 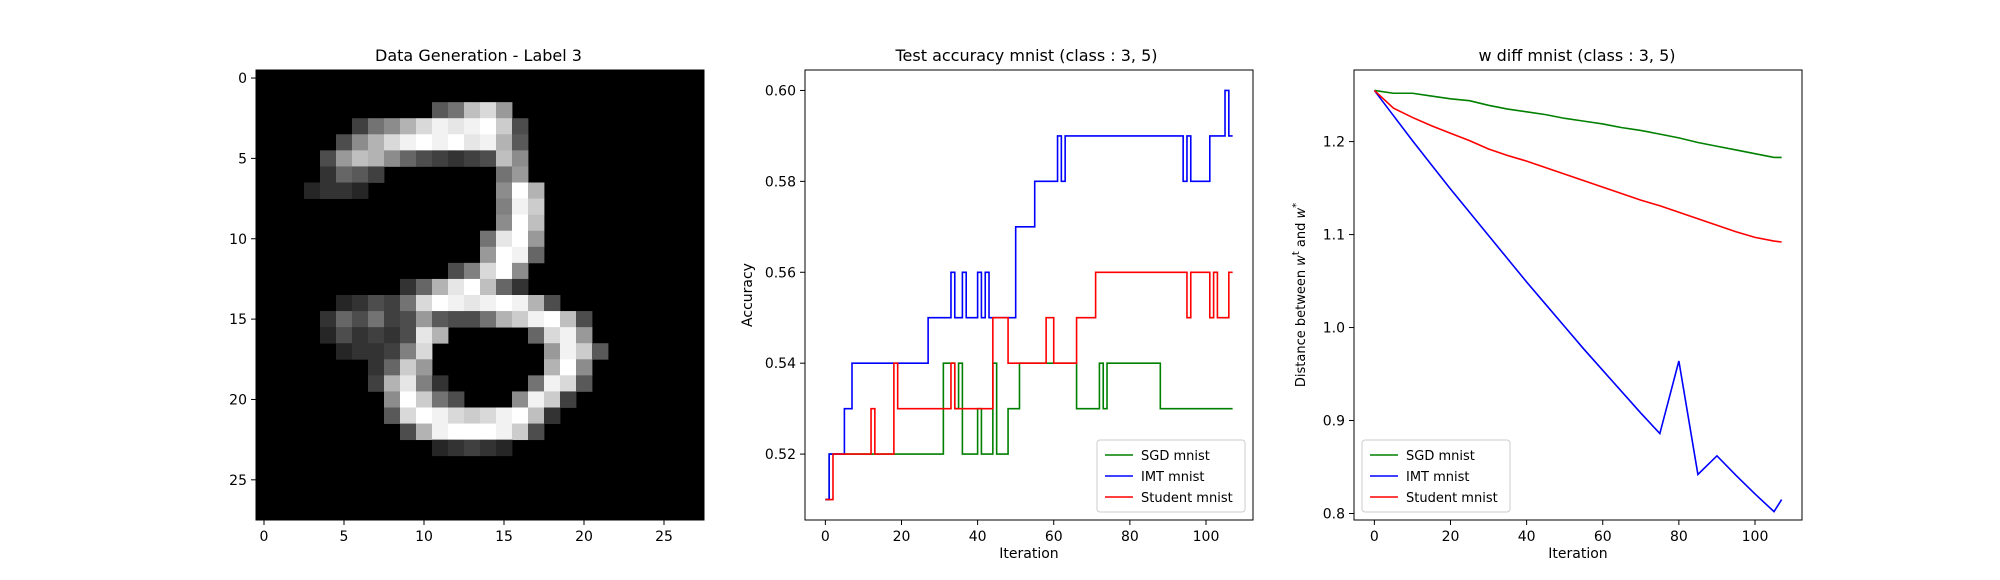 What do you see at coordinates (478, 55) in the screenshot?
I see `chart-title: Data Generation - Label 3` at bounding box center [478, 55].